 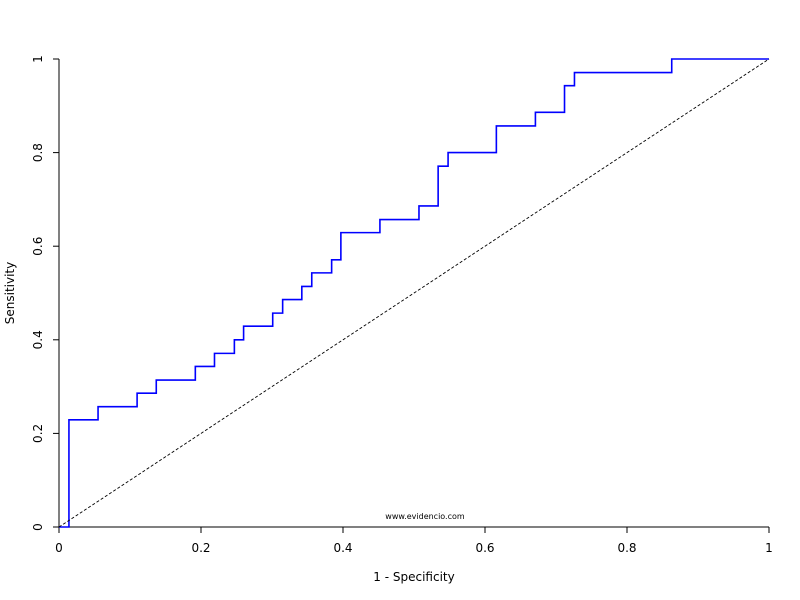 What do you see at coordinates (769, 548) in the screenshot?
I see `x-tick-label: 1` at bounding box center [769, 548].